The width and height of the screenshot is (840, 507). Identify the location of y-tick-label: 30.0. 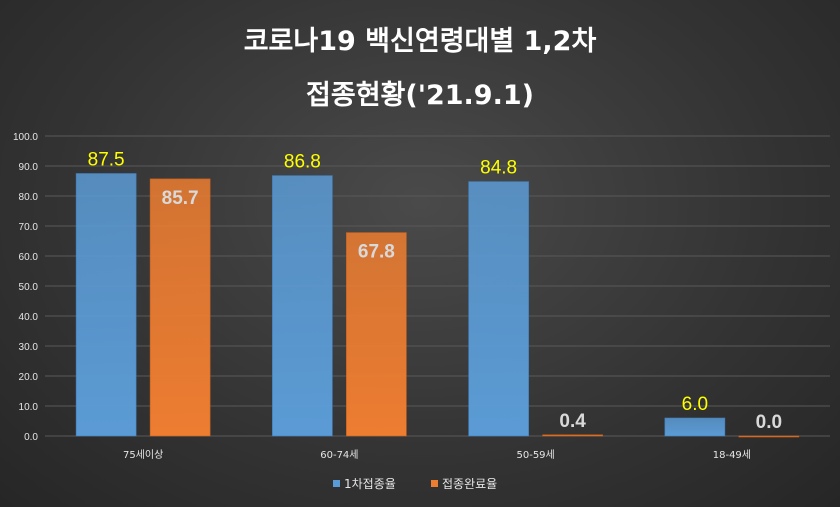
(29, 347).